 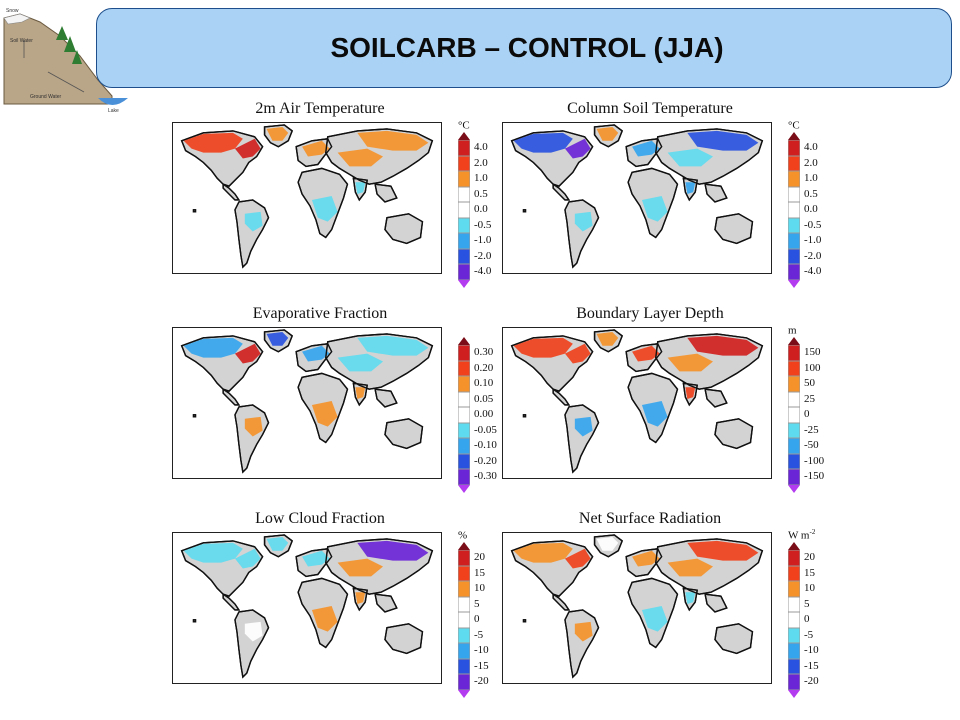 I want to click on anomaly-india, so click(x=690, y=598).